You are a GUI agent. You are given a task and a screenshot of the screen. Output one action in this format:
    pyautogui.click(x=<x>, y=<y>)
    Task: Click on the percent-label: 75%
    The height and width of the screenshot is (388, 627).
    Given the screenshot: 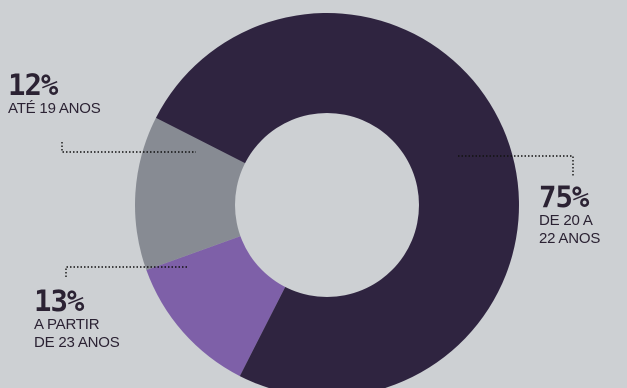 What is the action you would take?
    pyautogui.click(x=564, y=197)
    